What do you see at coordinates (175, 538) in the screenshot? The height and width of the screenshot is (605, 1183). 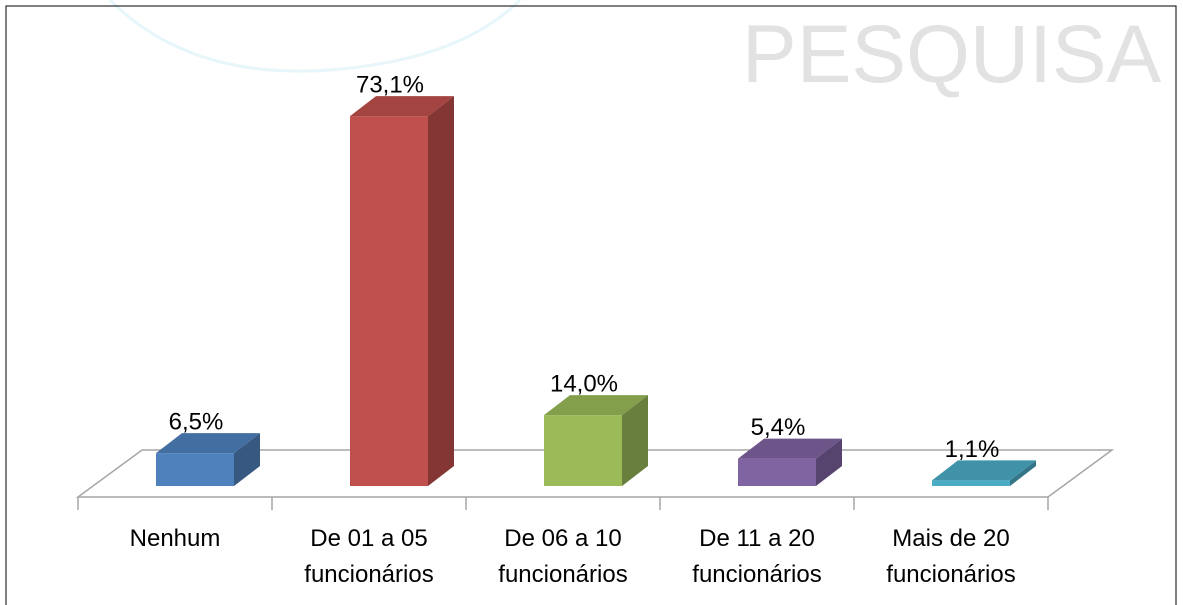 I see `x-tick-label: Nenhum` at bounding box center [175, 538].